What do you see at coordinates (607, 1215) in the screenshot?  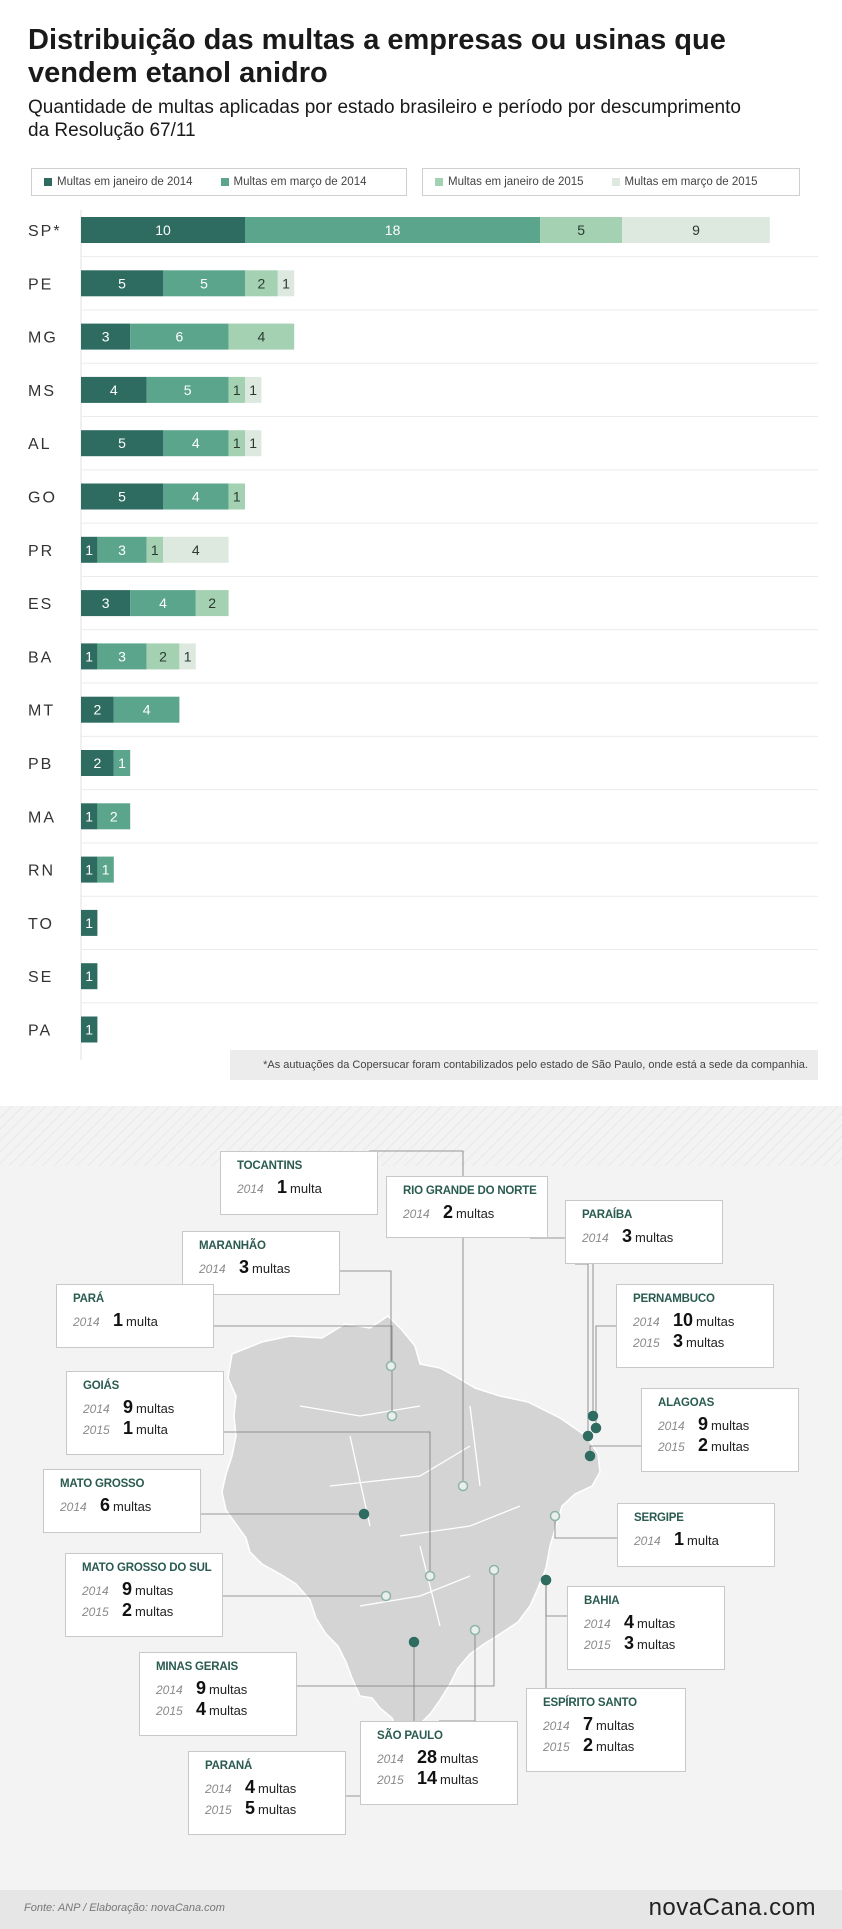 I see `state-name: PARAÍBA` at bounding box center [607, 1215].